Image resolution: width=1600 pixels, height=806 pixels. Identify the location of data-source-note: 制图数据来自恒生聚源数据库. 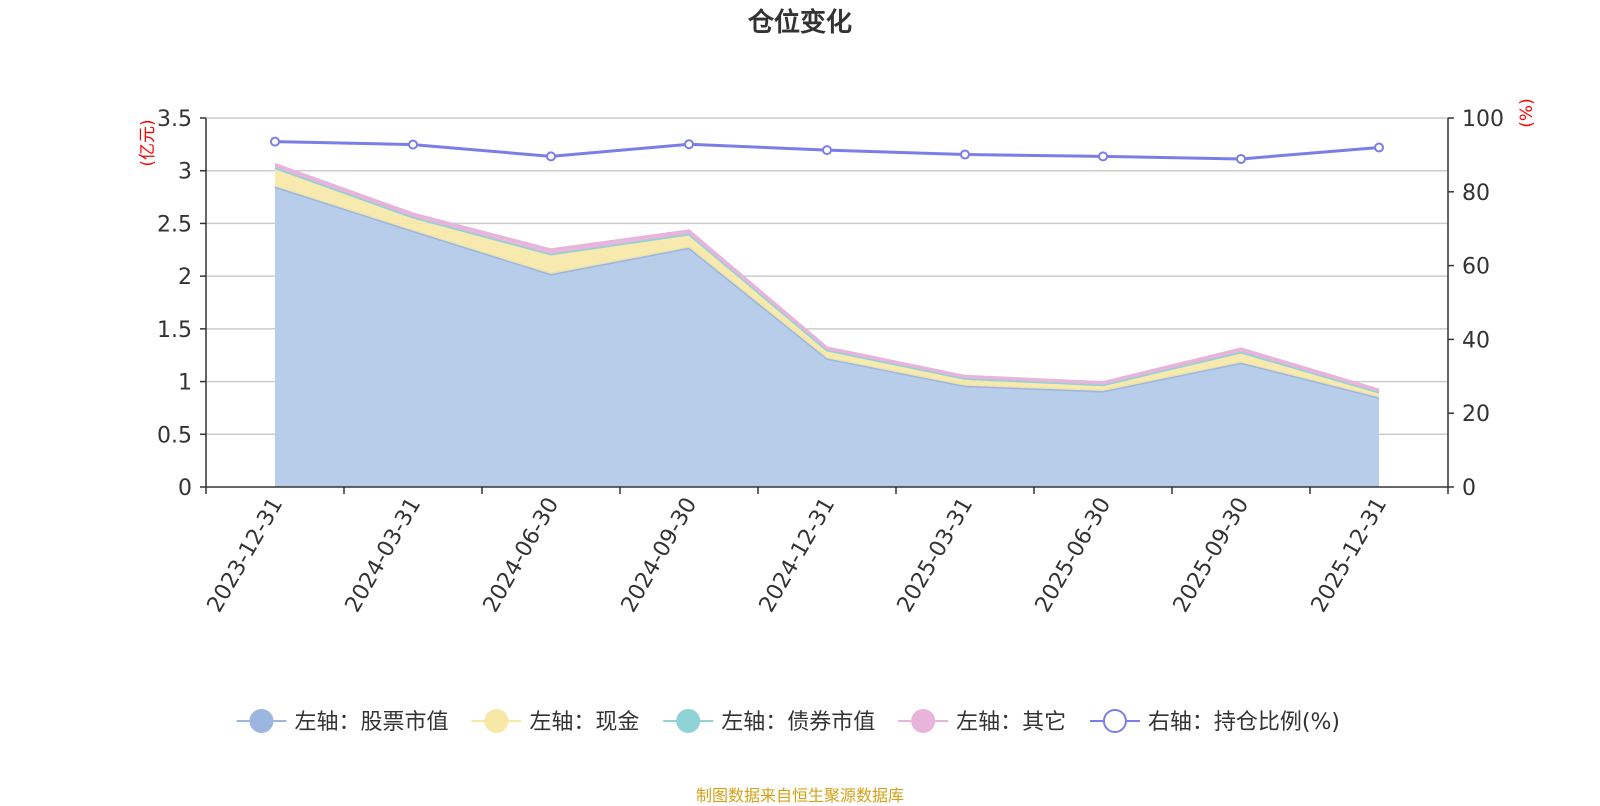
(799, 795).